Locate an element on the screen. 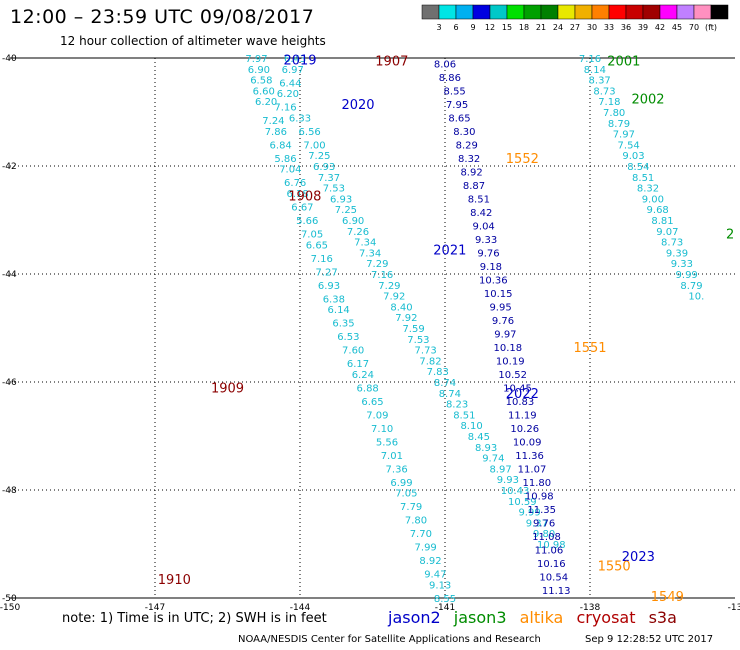 The height and width of the screenshot is (650, 740). data-point-label: 6.76 is located at coordinates (295, 183).